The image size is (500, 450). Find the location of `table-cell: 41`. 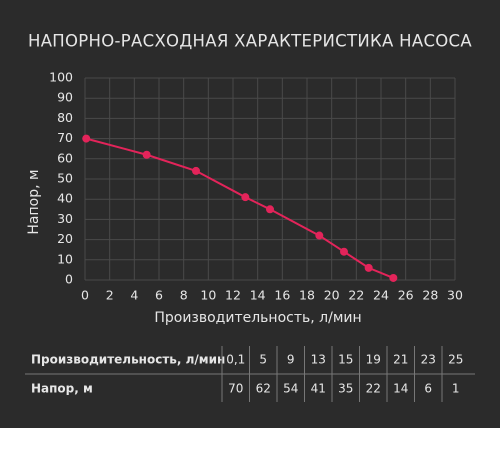

table-cell: 41 is located at coordinates (318, 389).